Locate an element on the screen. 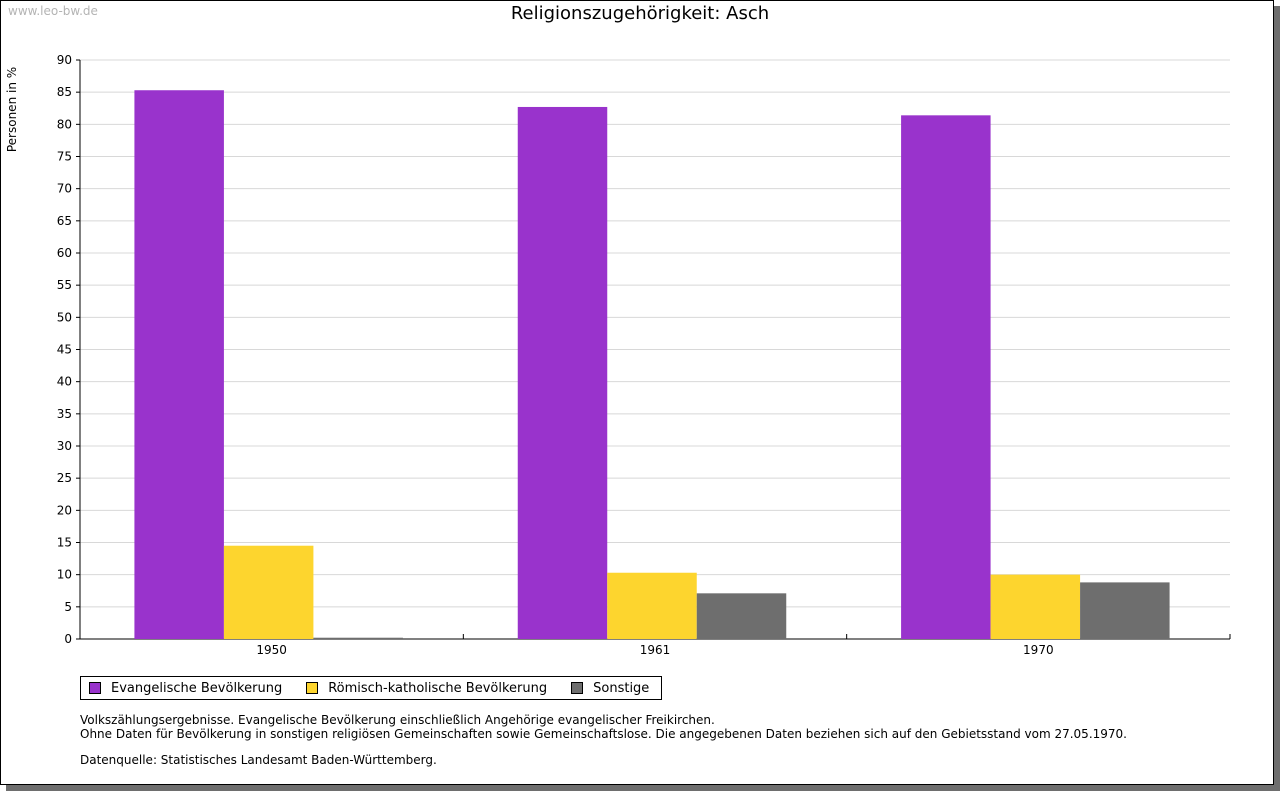 Image resolution: width=1280 pixels, height=791 pixels. watermark: www.leo-bw.de is located at coordinates (53, 11).